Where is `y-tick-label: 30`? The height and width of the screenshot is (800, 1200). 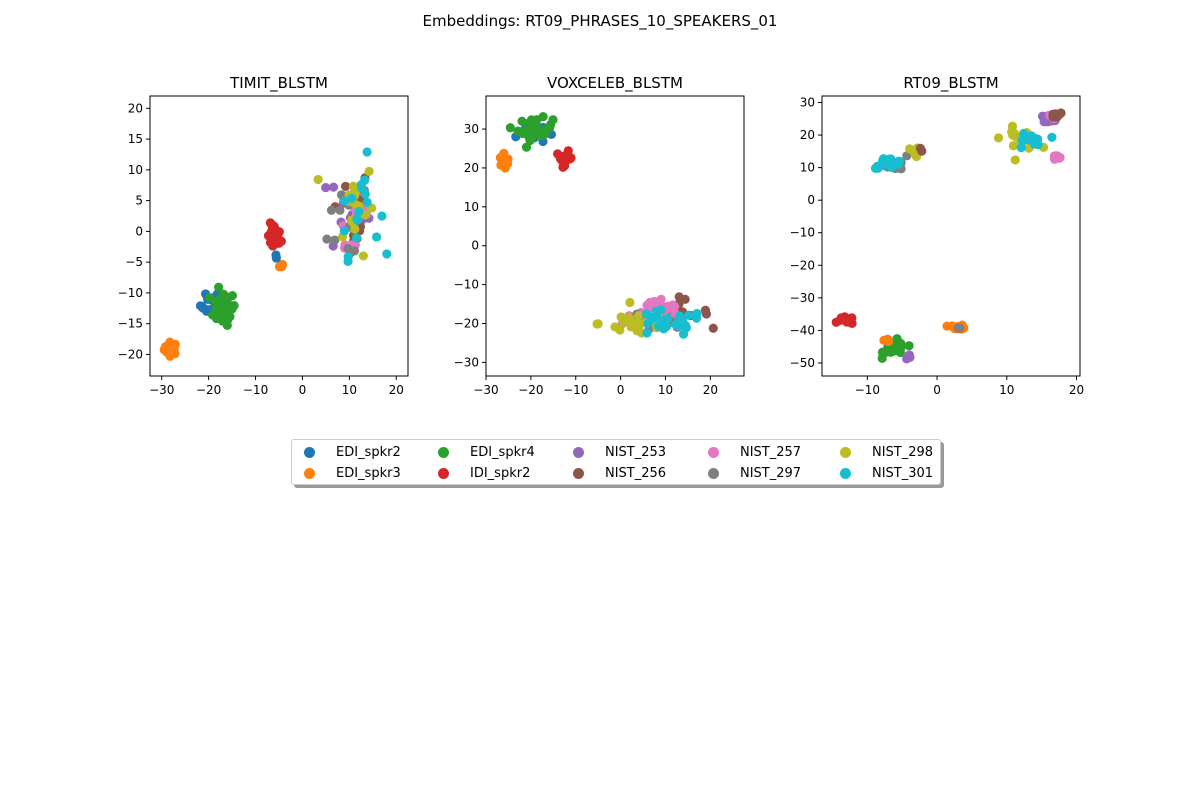 y-tick-label: 30 is located at coordinates (471, 129).